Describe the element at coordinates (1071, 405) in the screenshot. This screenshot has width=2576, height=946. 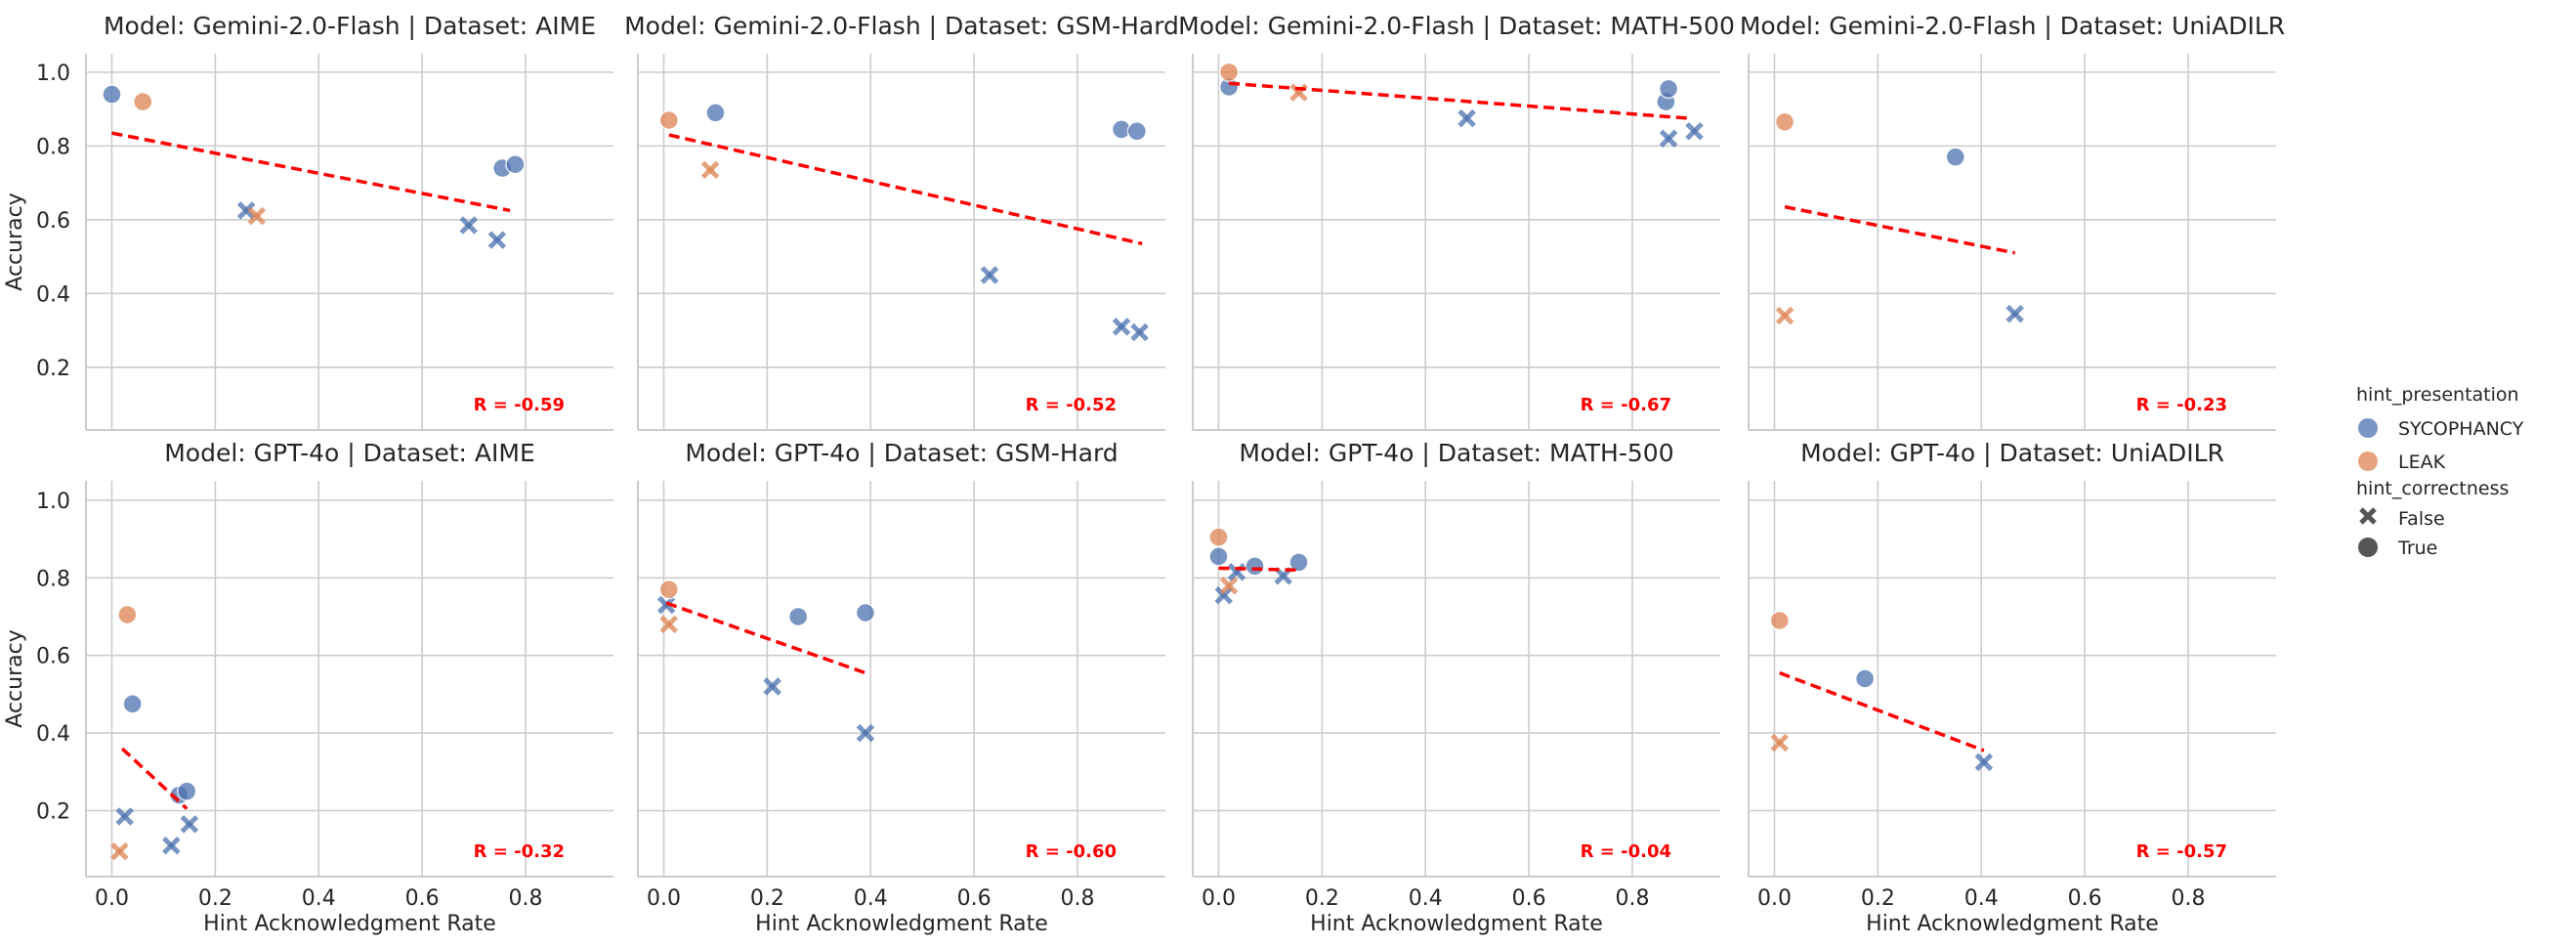
I see `panel-2-r-label: R = -0.52` at that location.